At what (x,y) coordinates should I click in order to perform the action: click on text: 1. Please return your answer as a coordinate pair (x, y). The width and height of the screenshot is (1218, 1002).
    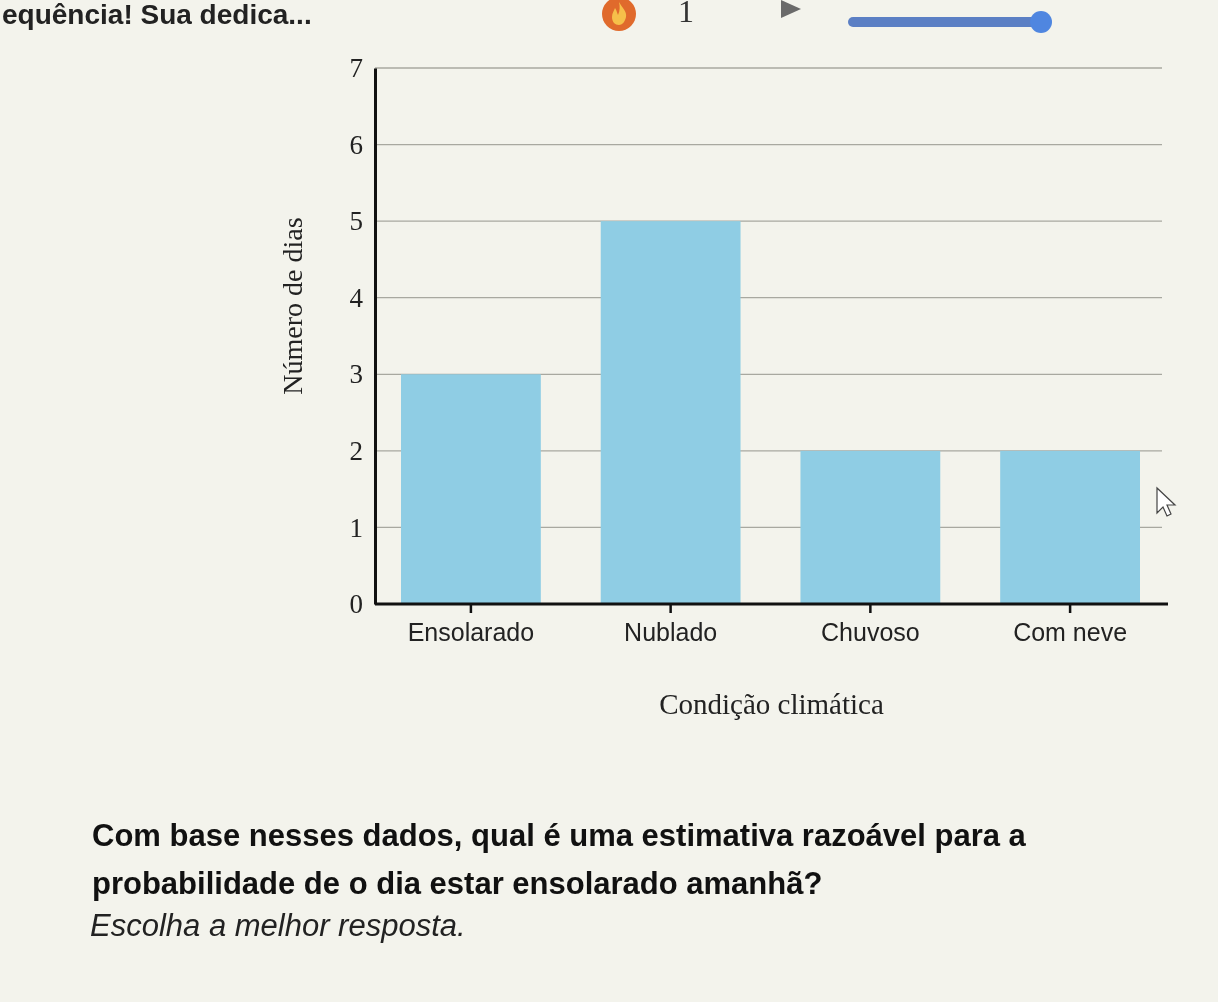
    Looking at the image, I should click on (686, 14).